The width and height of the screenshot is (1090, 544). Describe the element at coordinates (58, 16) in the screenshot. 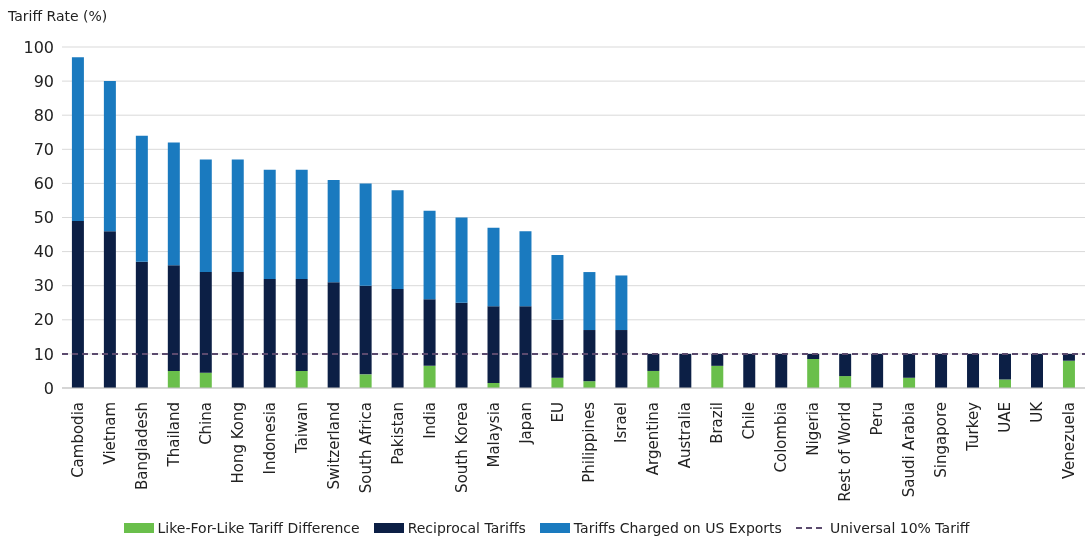

I see `y-axis-title: Tariff Rate (%)` at that location.